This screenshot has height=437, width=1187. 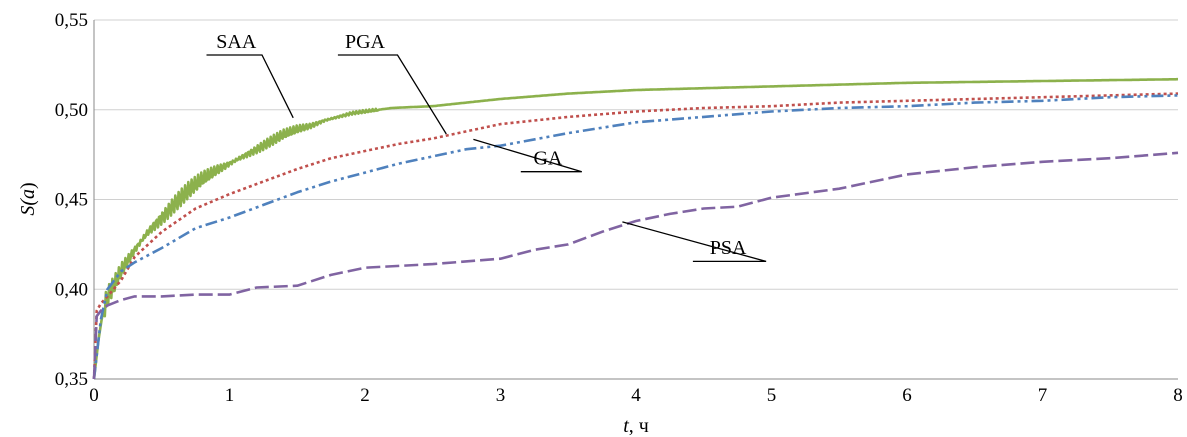 I want to click on y-tick-label: 0,40, so click(x=71, y=289).